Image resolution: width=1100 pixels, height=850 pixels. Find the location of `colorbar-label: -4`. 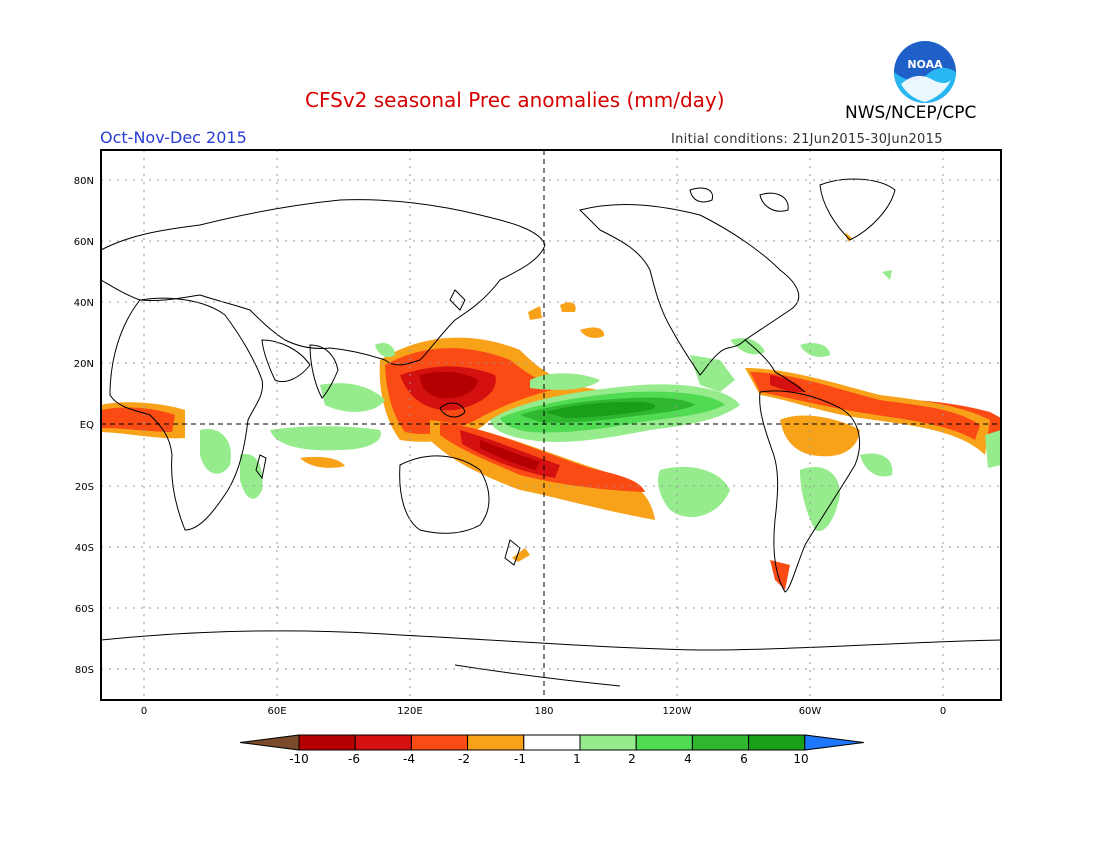

colorbar-label: -4 is located at coordinates (409, 759).